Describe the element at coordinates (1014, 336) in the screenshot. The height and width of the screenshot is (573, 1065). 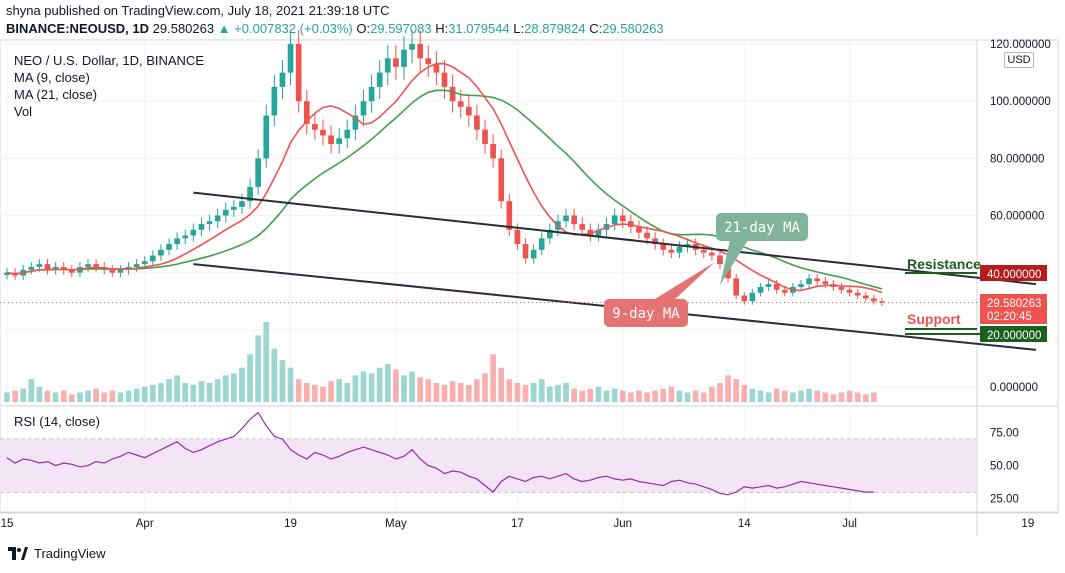
I see `support-price-tag-text: 20.000000` at that location.